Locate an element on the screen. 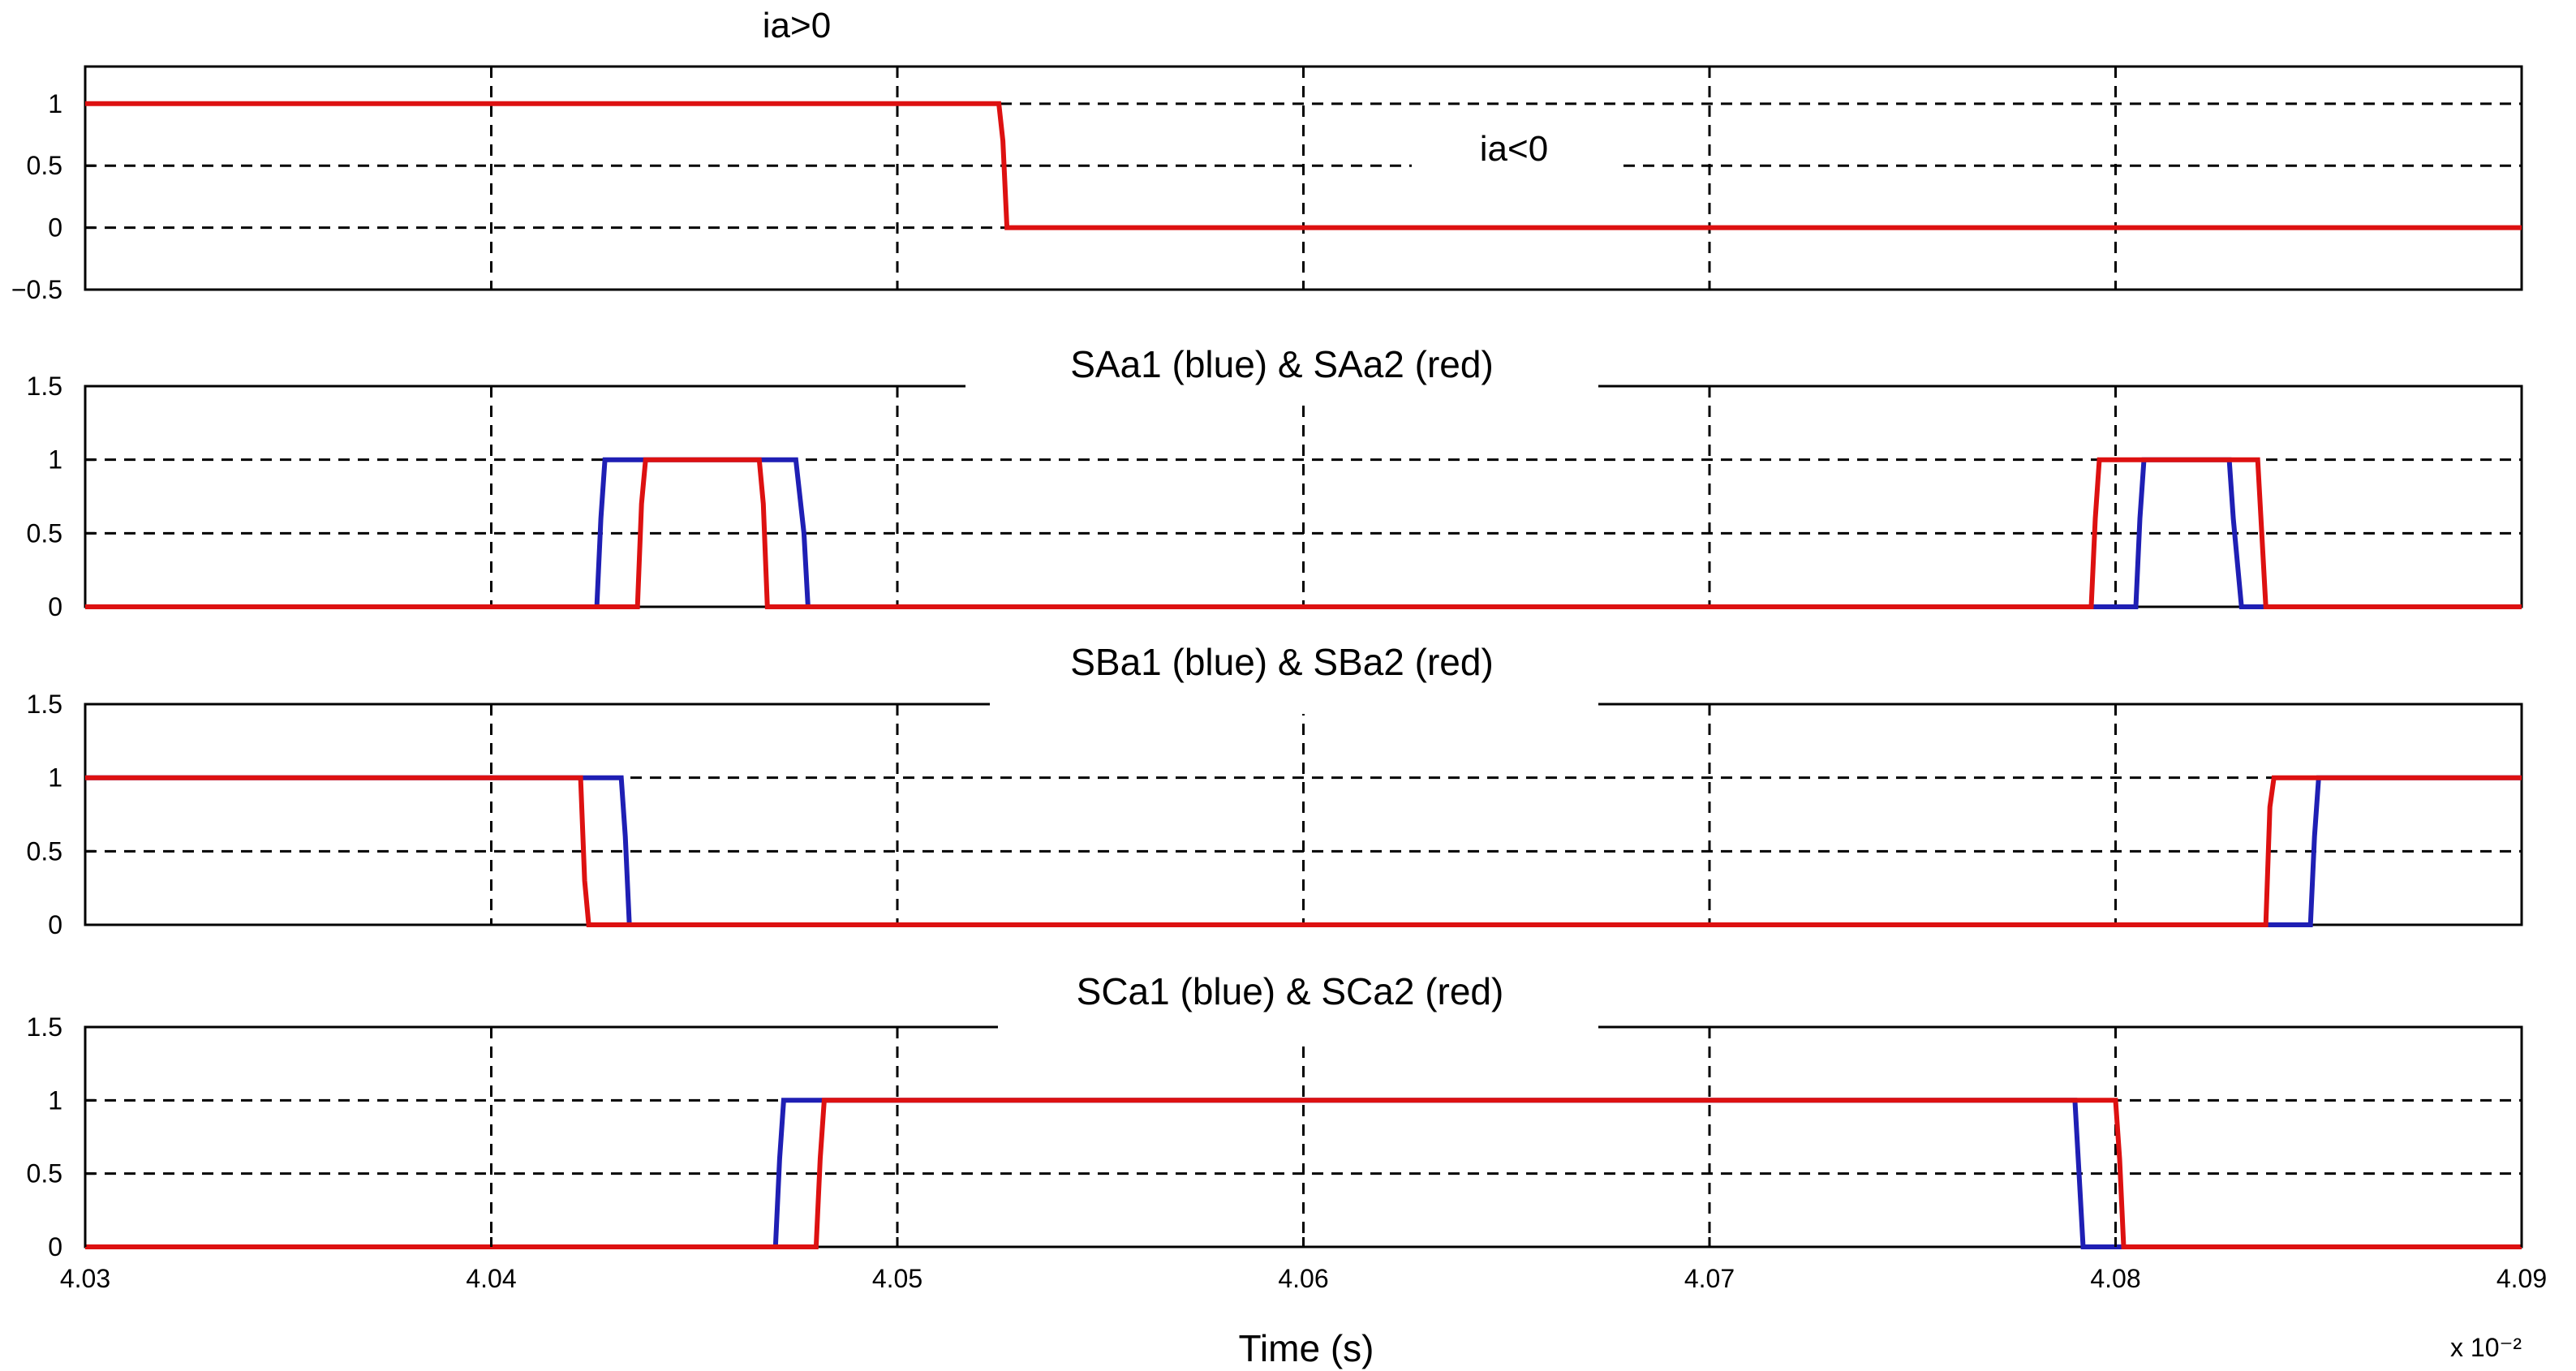 The image size is (2576, 1371). panel-3-ytick-label-2: 0.5 is located at coordinates (44, 851).